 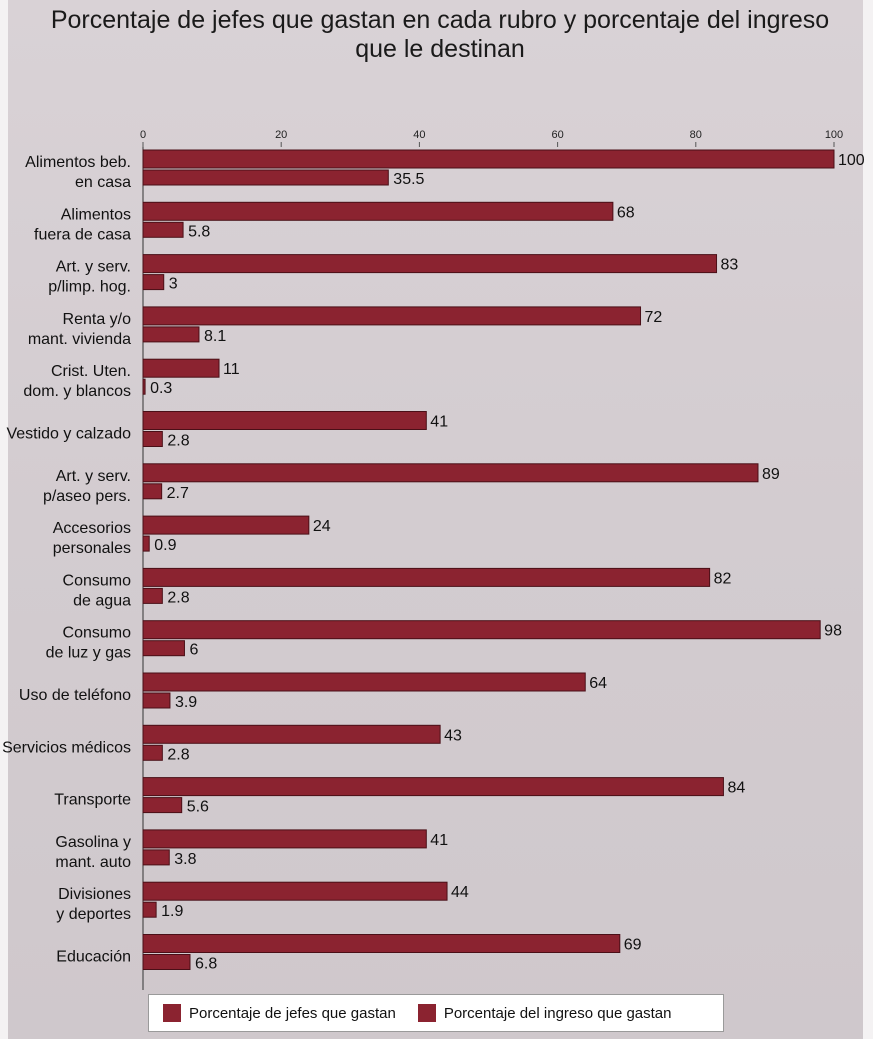 I want to click on data-label-jefes-gastan: 44, so click(x=460, y=892).